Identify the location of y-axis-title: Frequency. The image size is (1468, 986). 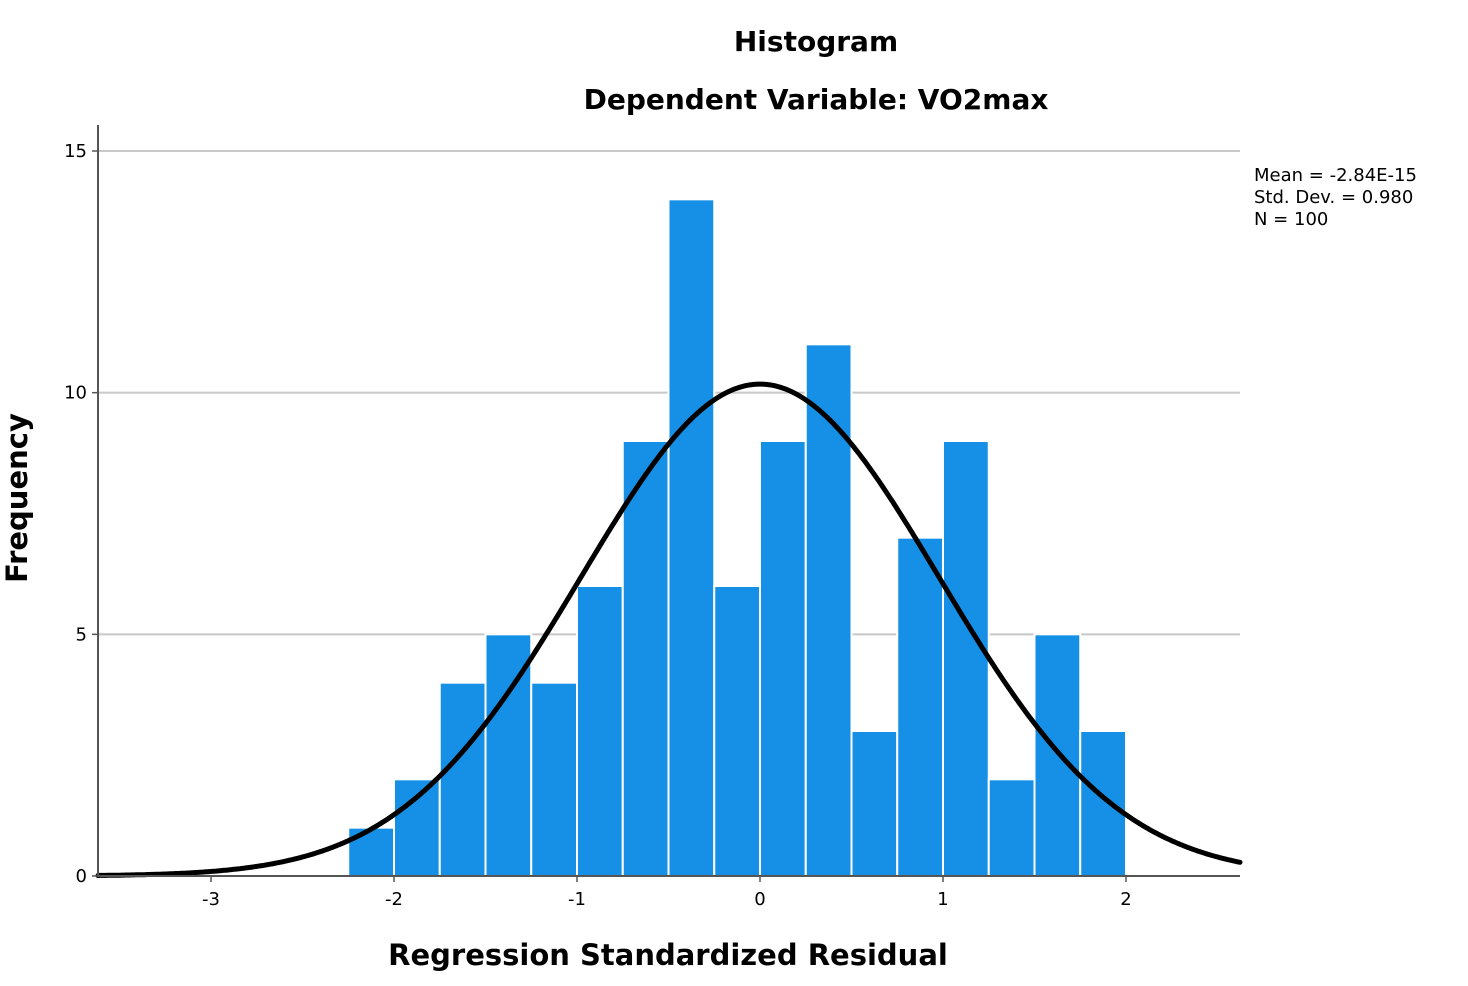
(17, 498).